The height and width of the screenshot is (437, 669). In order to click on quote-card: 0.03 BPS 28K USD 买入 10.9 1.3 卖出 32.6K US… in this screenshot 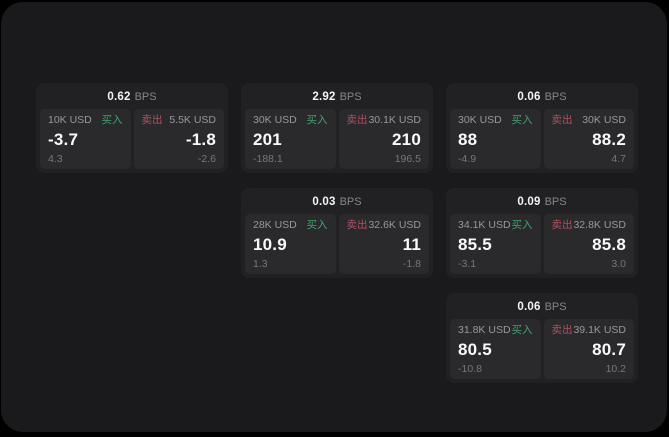, I will do `click(337, 233)`.